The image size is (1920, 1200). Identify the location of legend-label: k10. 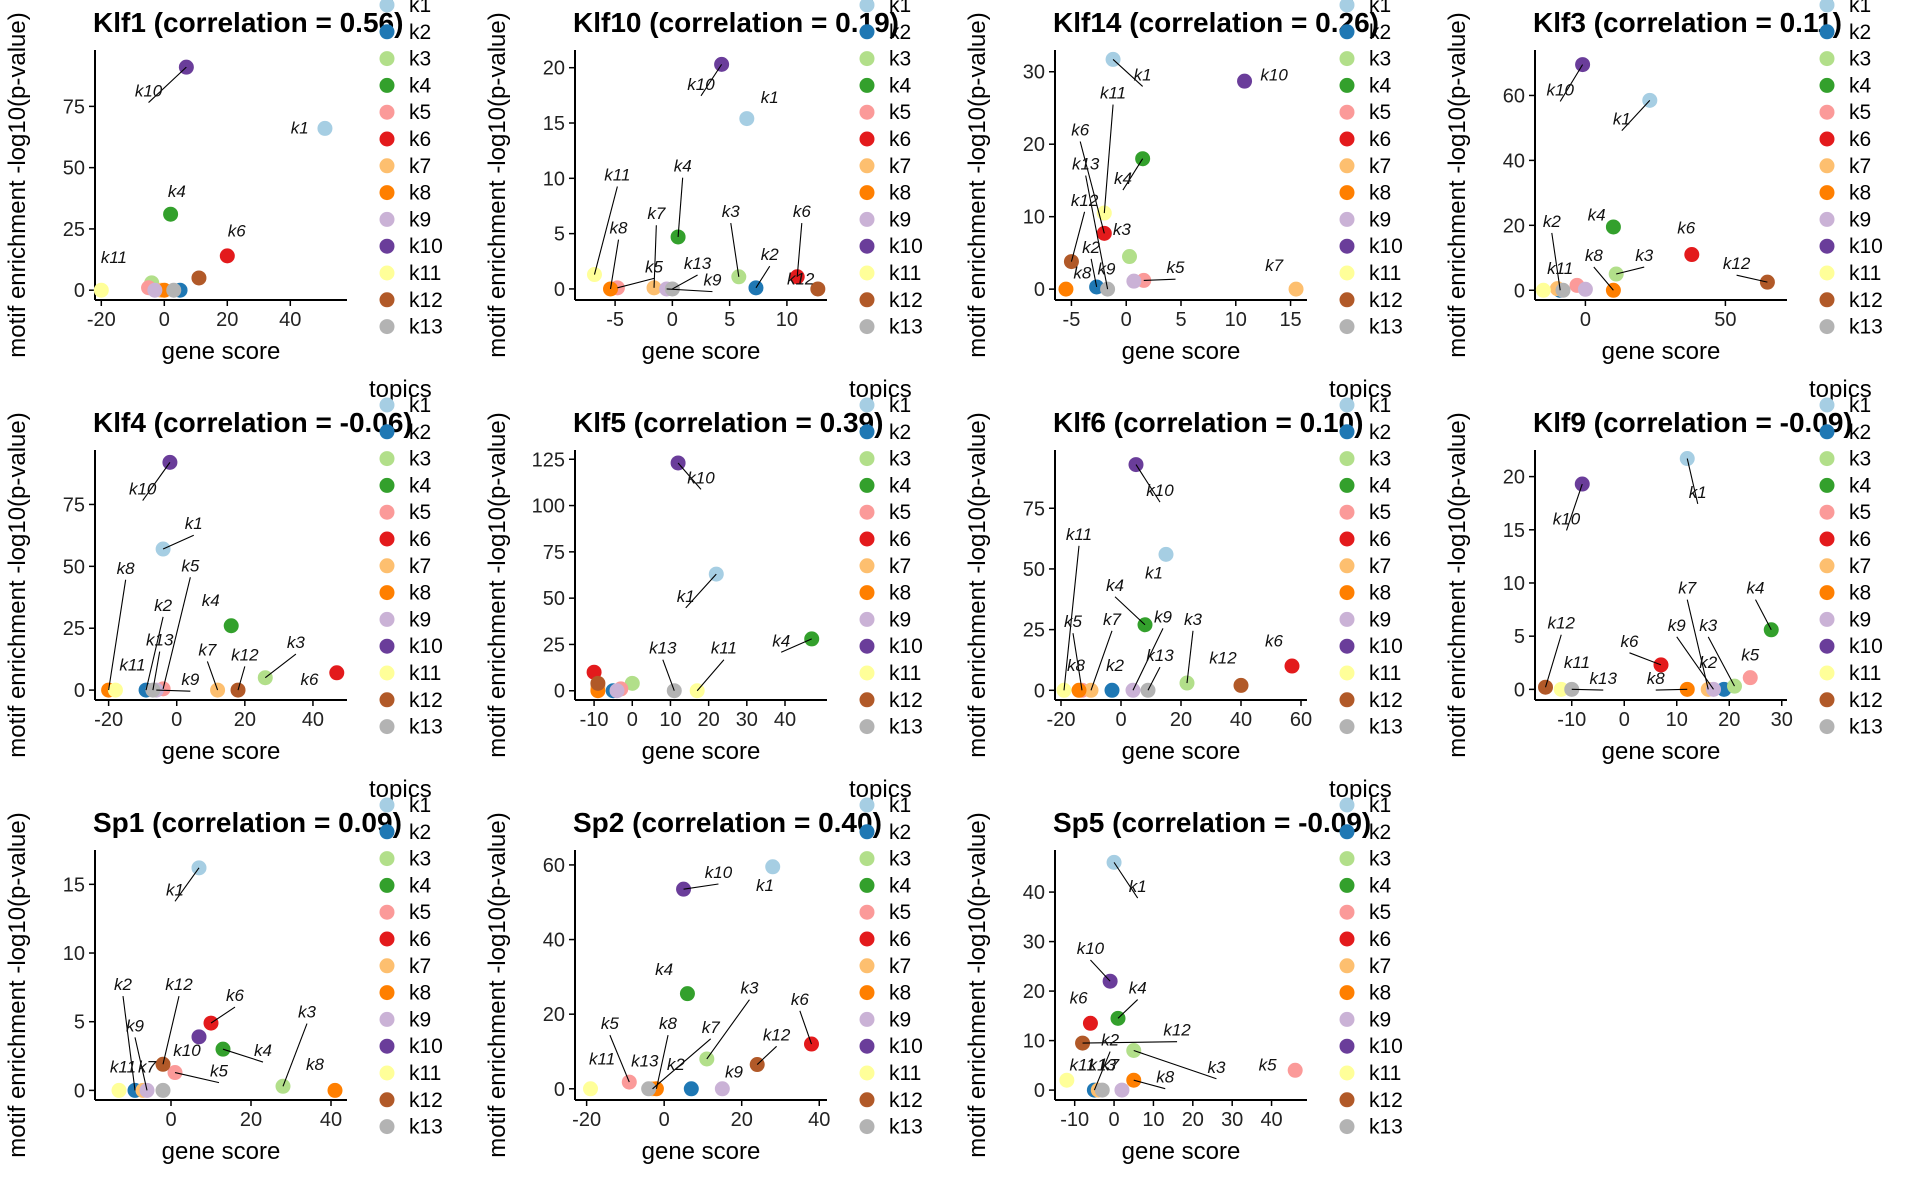
(1386, 246).